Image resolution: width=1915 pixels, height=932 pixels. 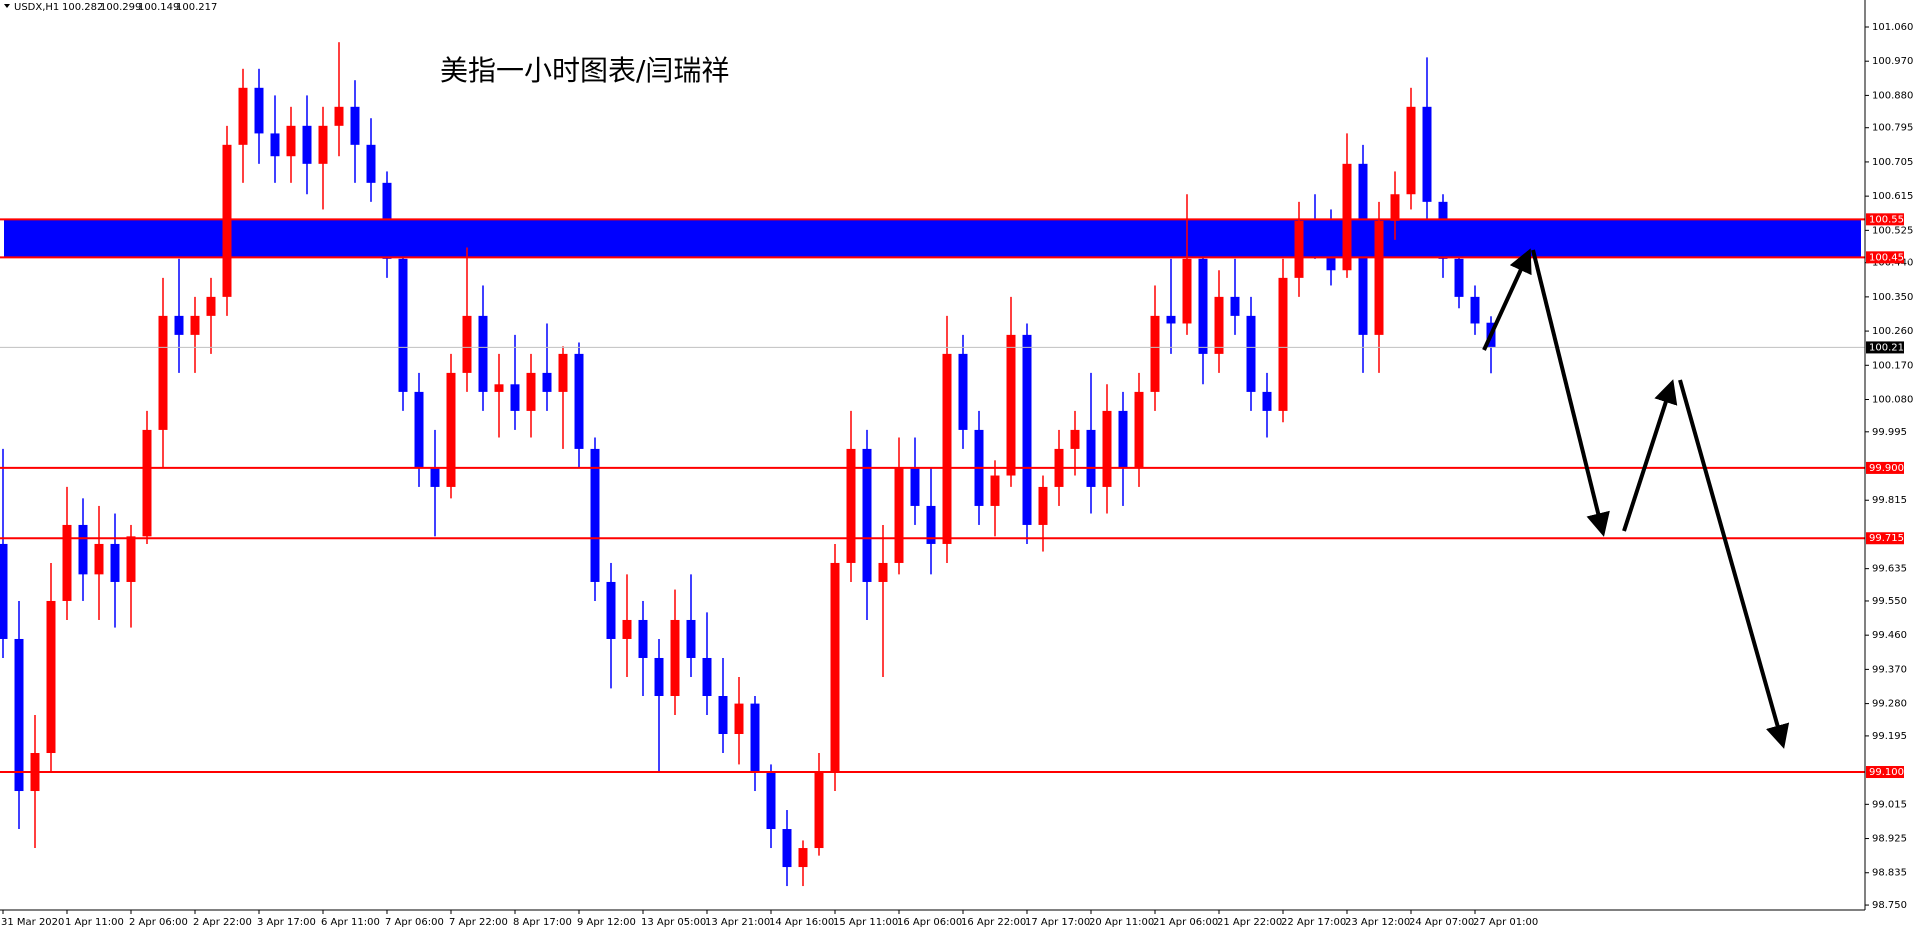 I want to click on y-tick-label: 99.015, so click(x=1889, y=804).